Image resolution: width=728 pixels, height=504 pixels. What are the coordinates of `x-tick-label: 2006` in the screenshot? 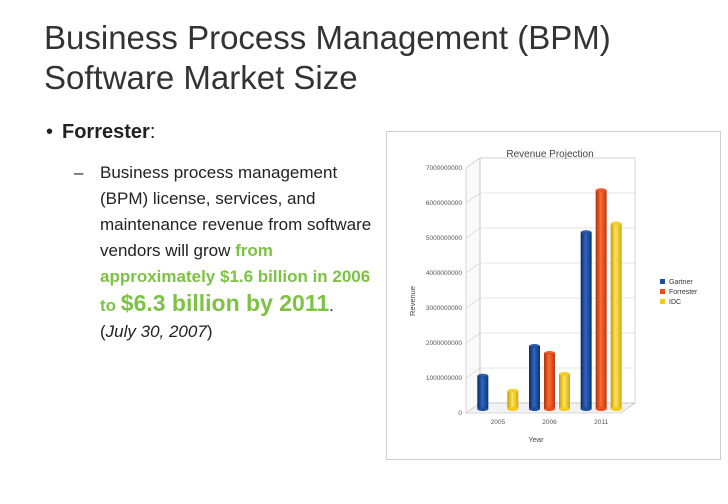 It's located at (549, 422).